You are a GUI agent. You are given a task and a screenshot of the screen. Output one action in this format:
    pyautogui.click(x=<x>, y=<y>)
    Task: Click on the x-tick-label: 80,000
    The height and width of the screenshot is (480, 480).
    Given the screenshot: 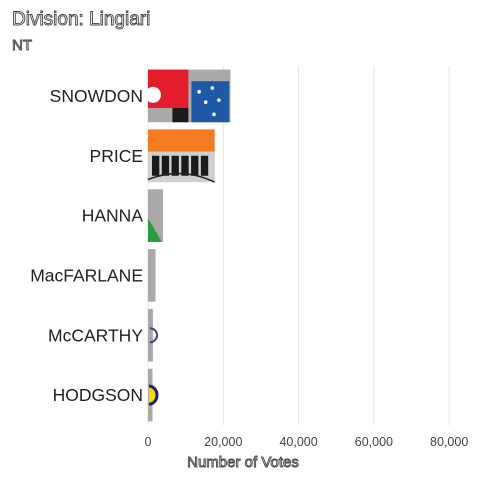 What is the action you would take?
    pyautogui.click(x=449, y=442)
    